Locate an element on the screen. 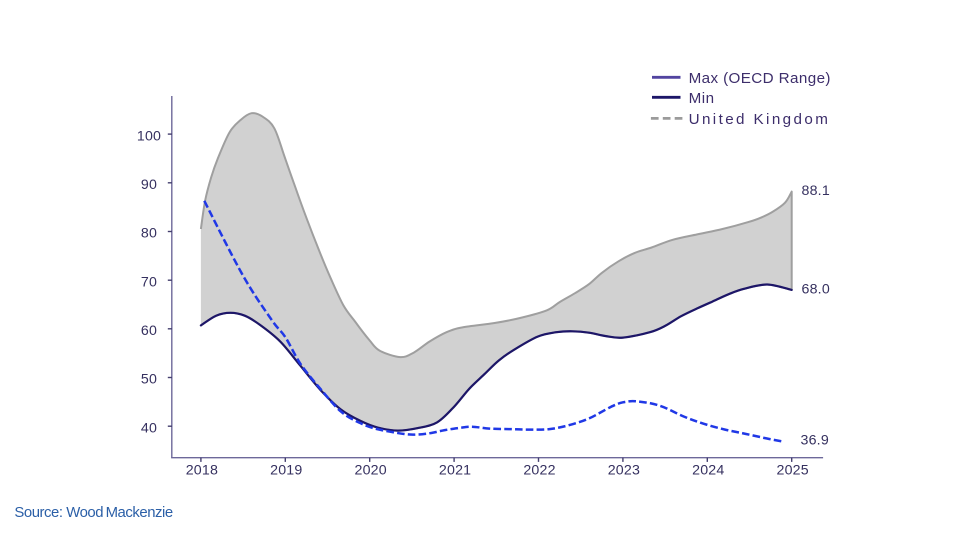  svg-text: 60 is located at coordinates (149, 331).